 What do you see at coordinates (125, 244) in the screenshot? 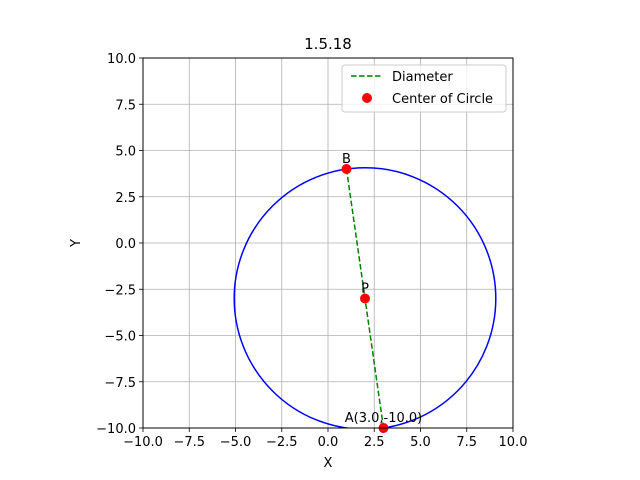
I see `y-tick-label-4: 0.0` at bounding box center [125, 244].